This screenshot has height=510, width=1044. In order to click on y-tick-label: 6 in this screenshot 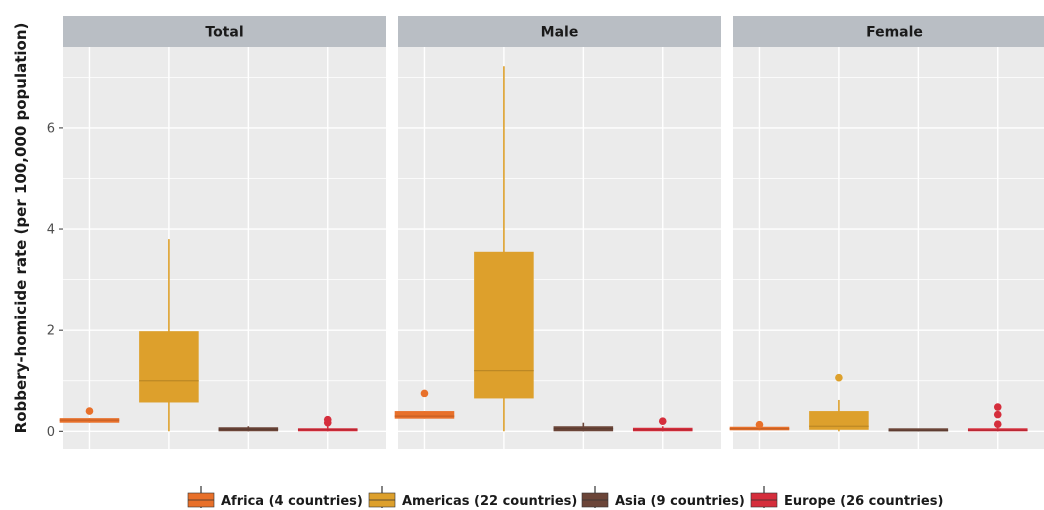, I will do `click(51, 128)`.